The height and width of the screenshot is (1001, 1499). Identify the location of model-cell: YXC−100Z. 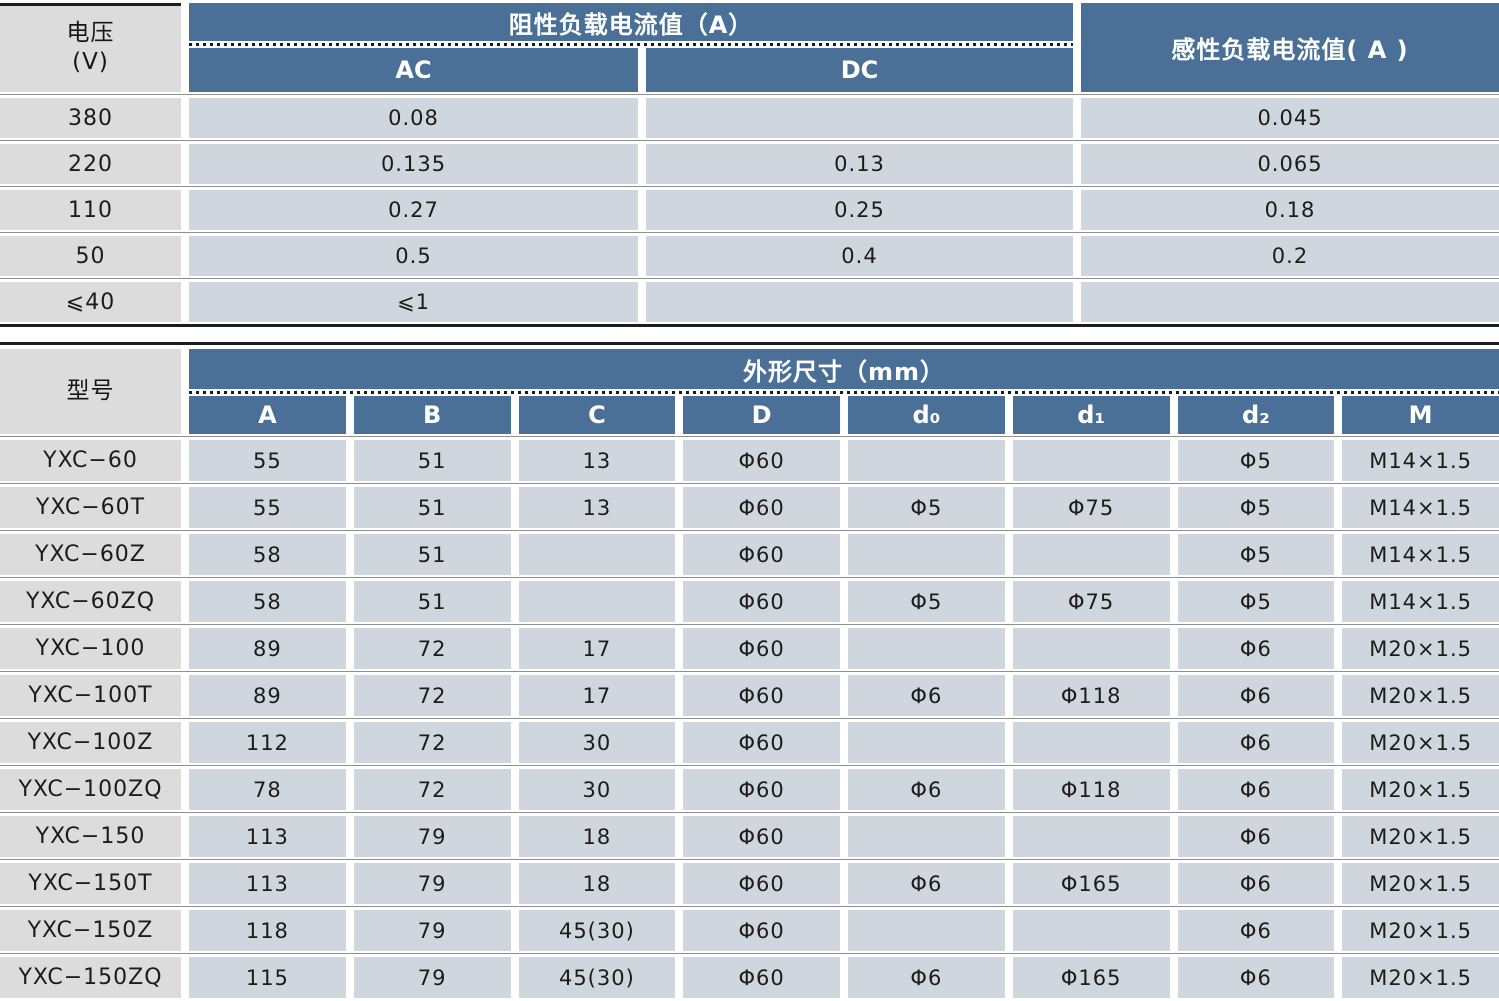
(90, 742).